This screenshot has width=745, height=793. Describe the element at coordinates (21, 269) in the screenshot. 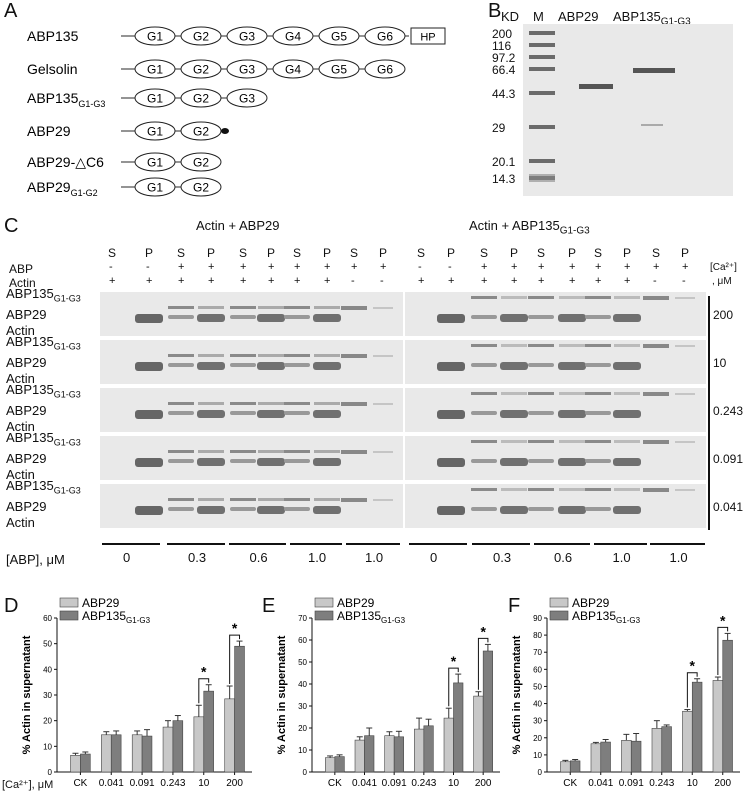

I see `abp-row-label: ABP` at that location.